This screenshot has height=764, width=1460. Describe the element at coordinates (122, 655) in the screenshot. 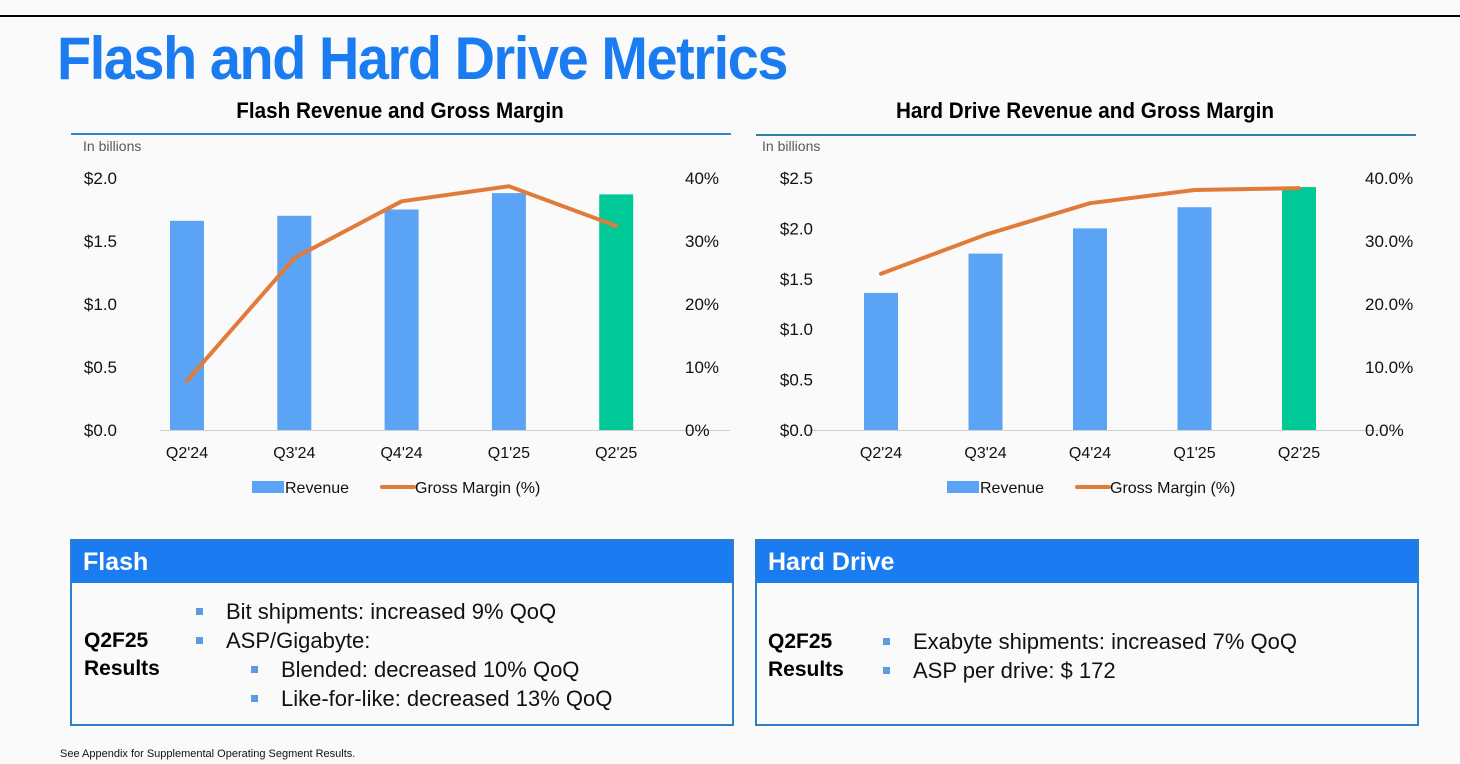

I see `flash-results-label: Q2F25 Results` at that location.